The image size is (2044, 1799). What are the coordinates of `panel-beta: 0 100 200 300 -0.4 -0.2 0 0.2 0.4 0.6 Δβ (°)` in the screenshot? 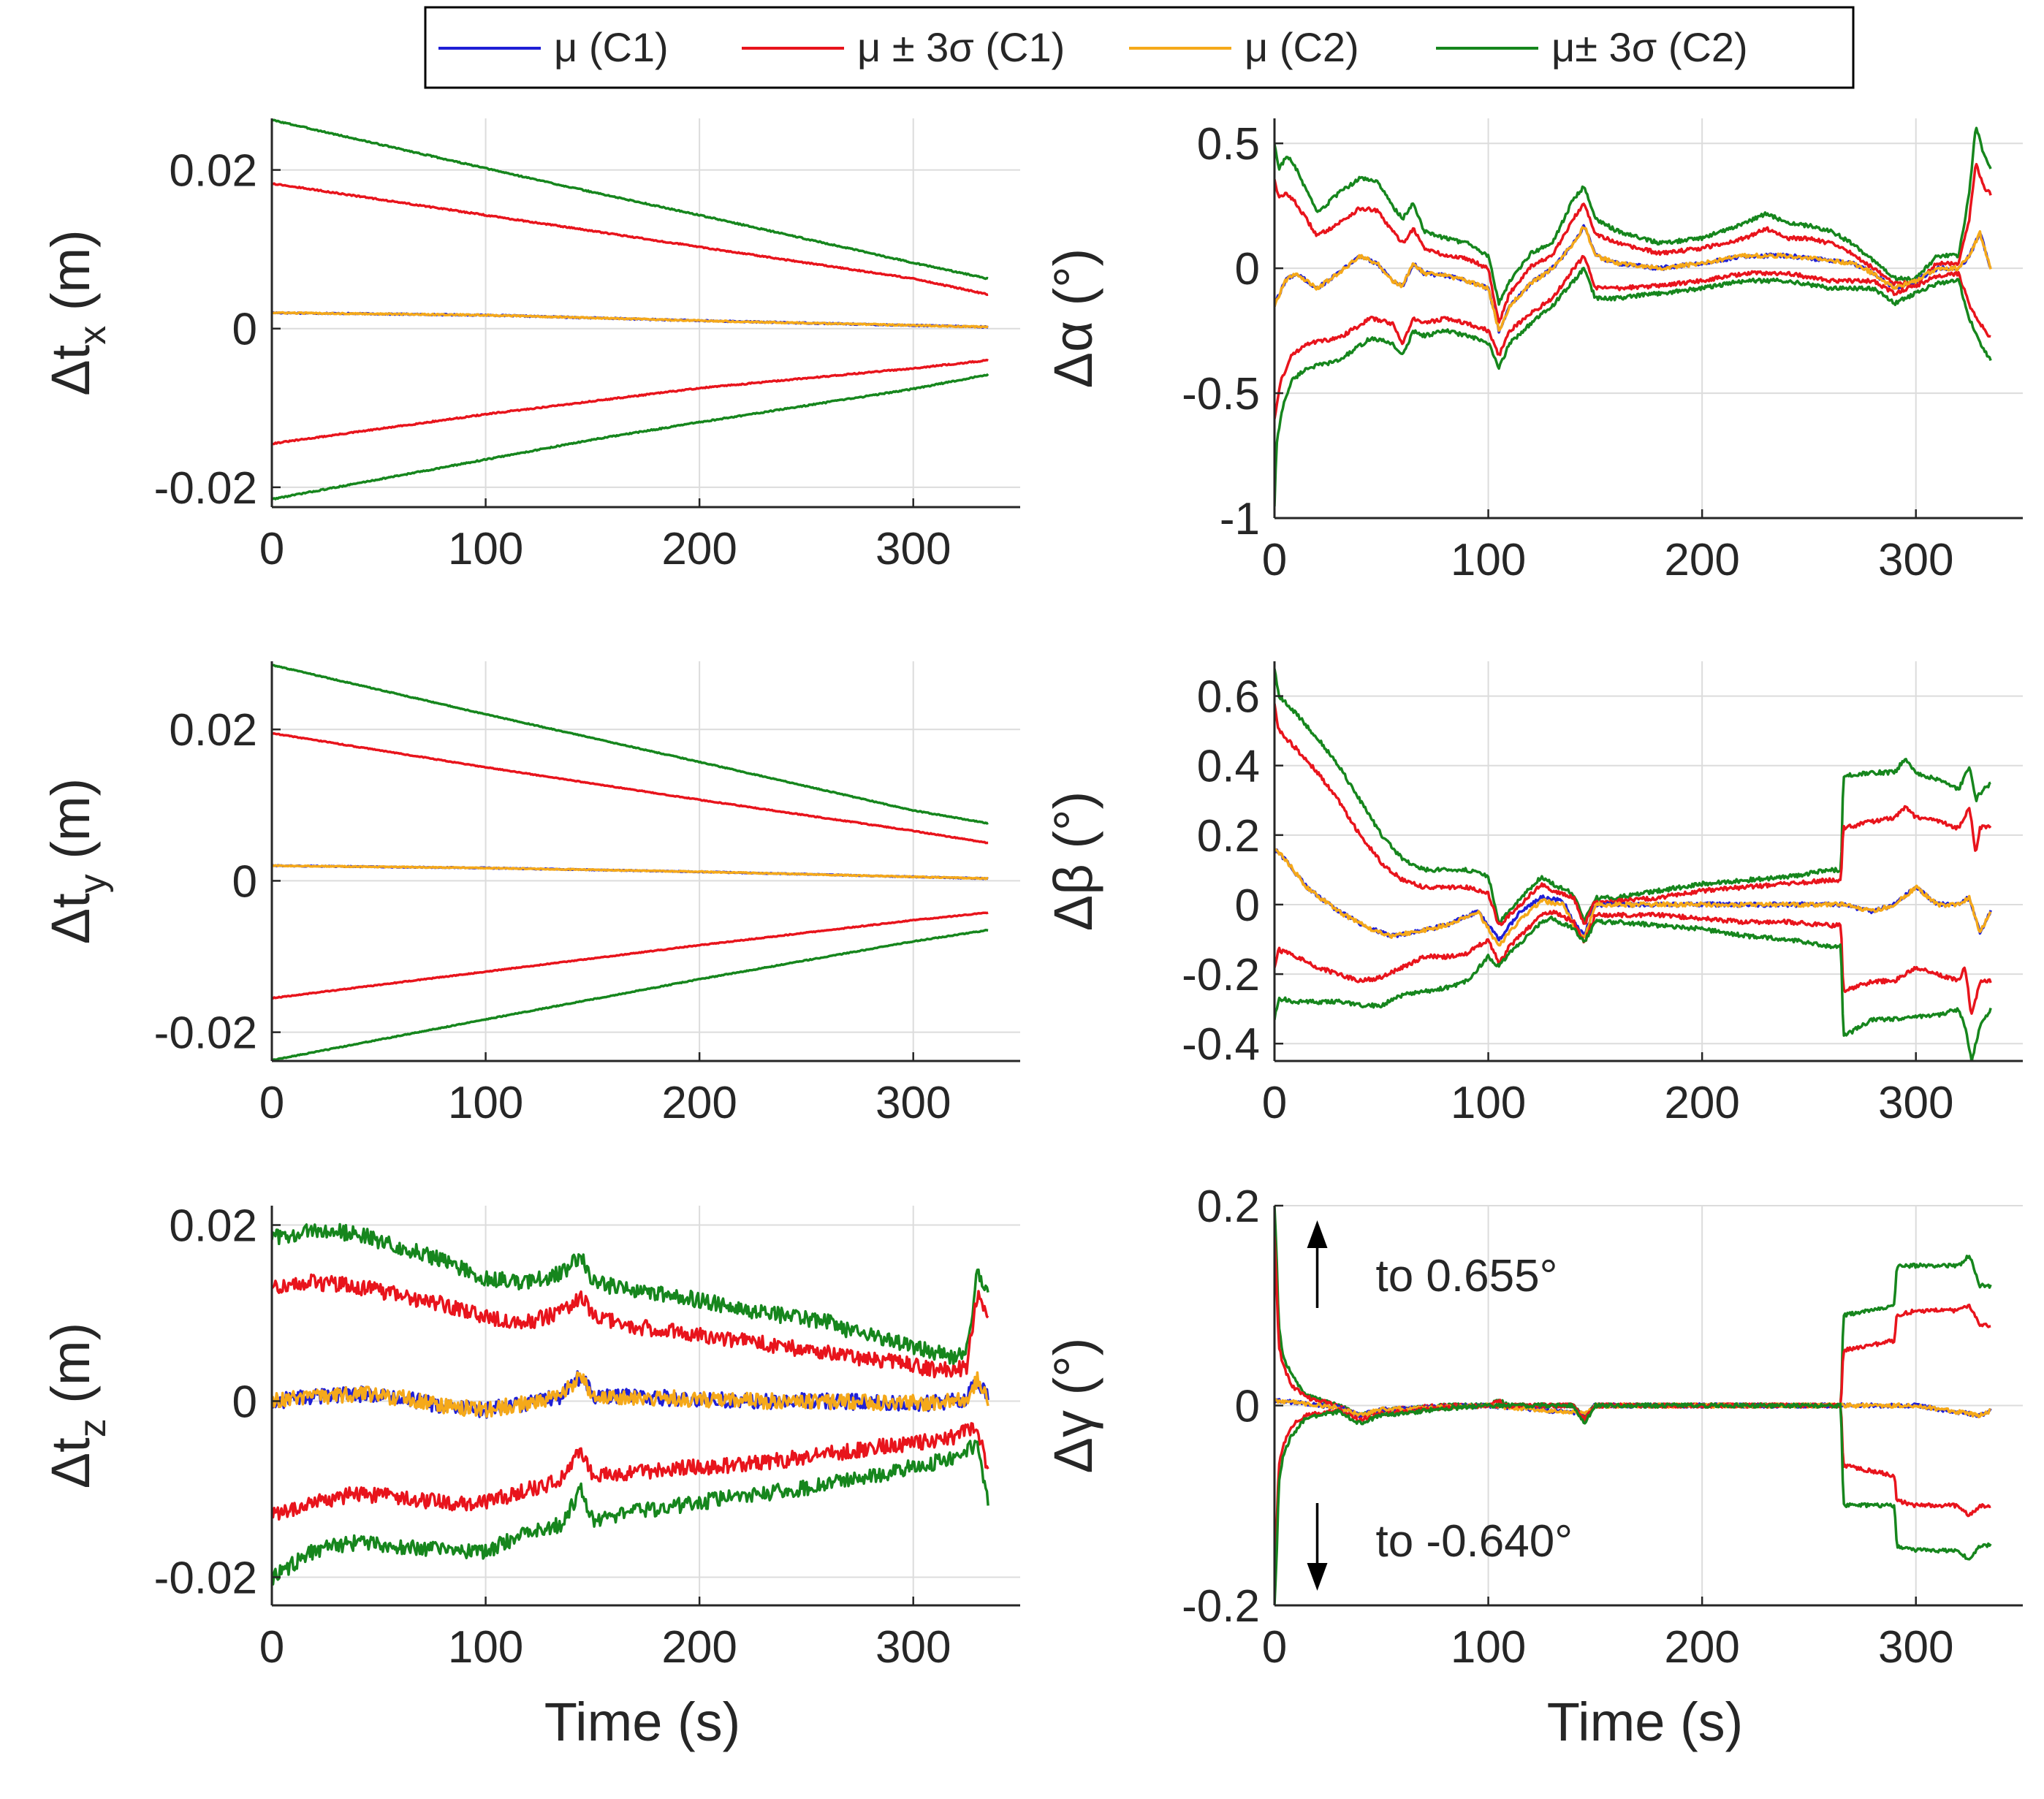 It's located at (1533, 894).